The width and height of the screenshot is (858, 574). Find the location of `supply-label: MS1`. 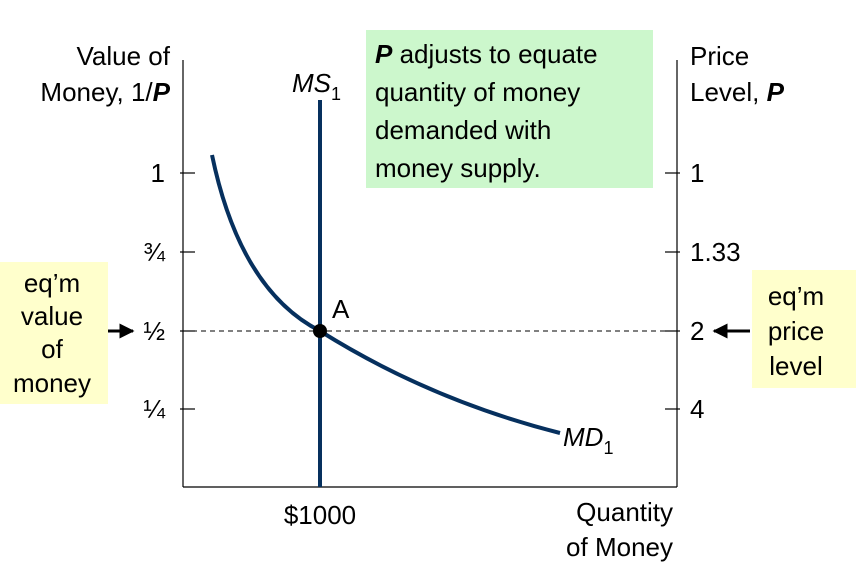

supply-label: MS1 is located at coordinates (316, 86).